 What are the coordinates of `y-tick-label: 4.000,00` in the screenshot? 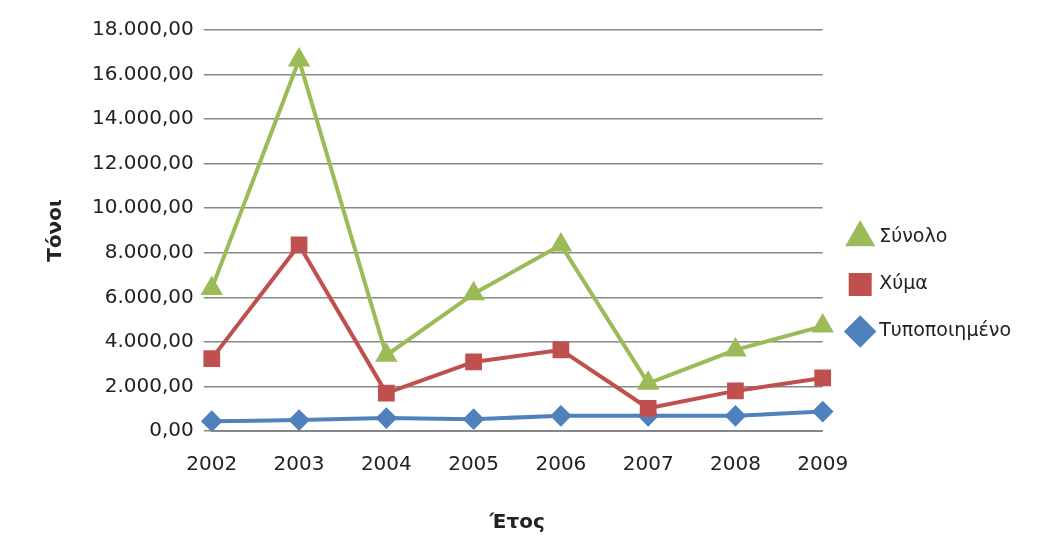 It's located at (149, 340).